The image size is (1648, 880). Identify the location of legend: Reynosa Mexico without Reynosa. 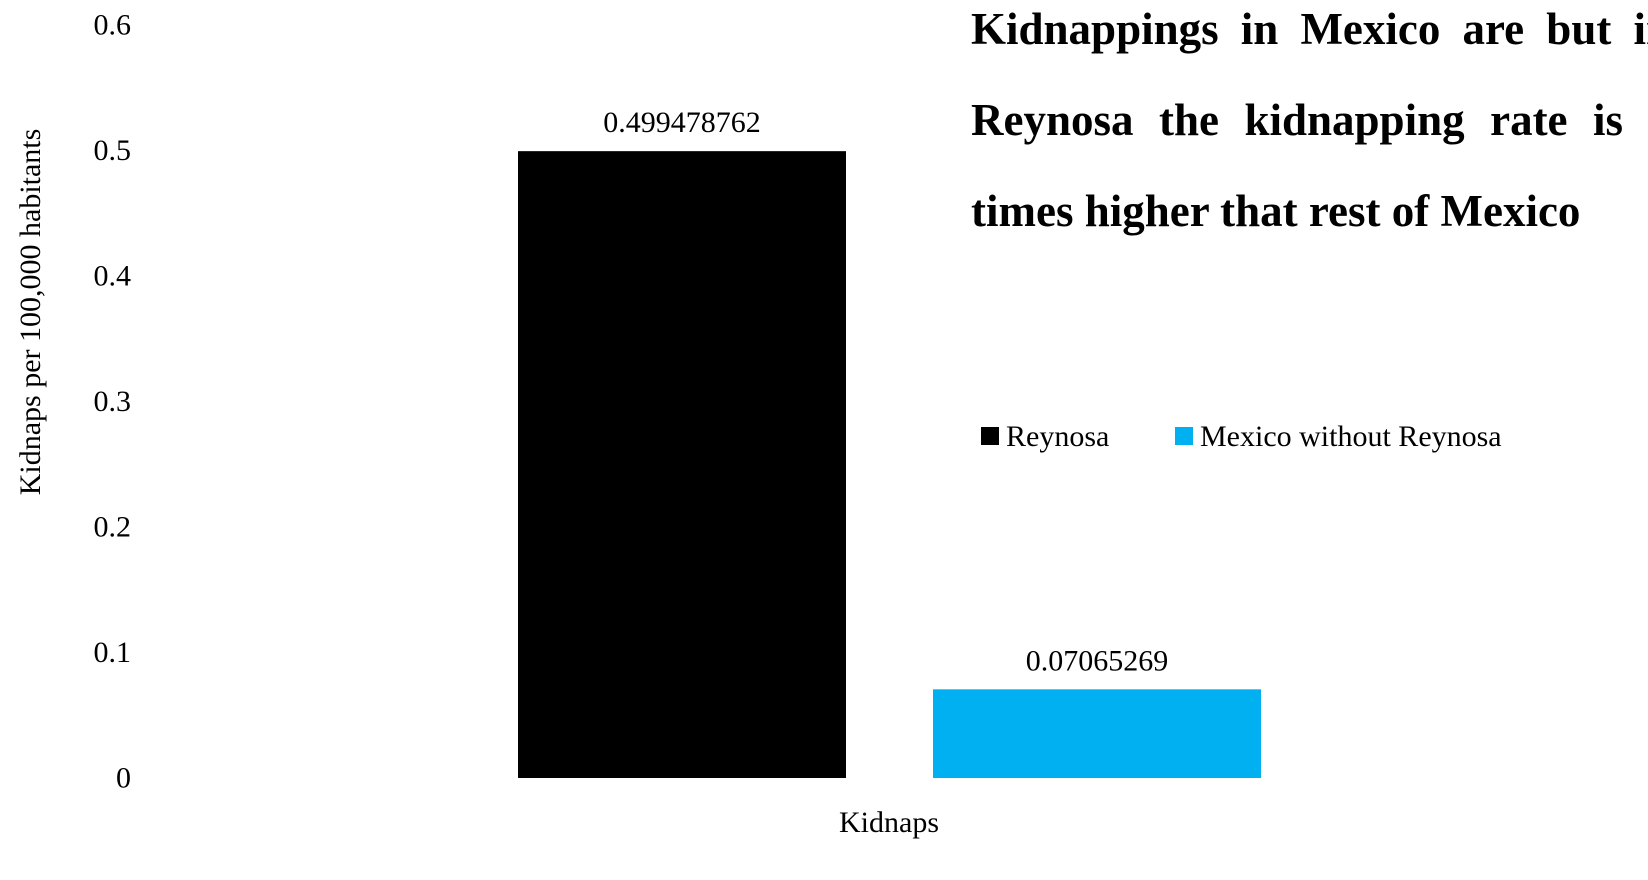
(1241, 436).